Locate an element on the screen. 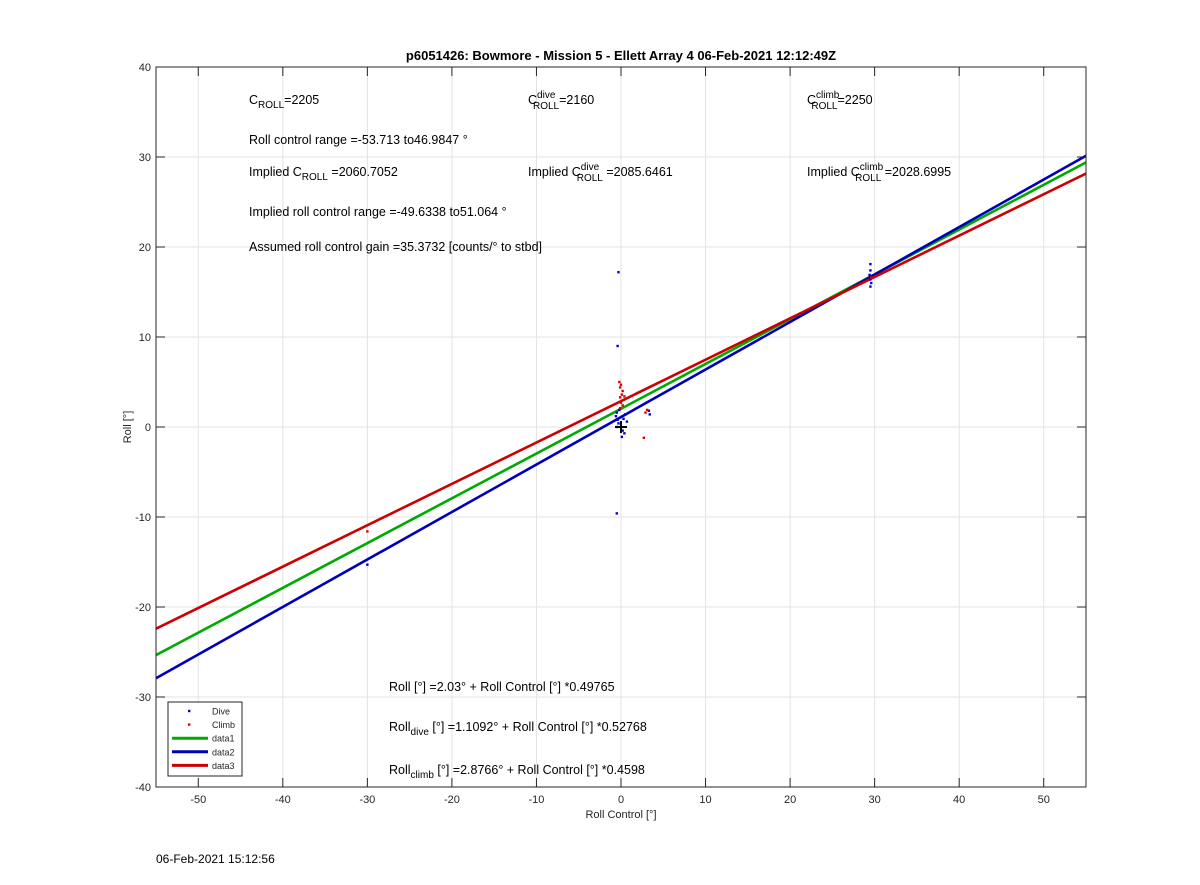 The image size is (1200, 885). annot-implied-c-roll-dive: Implied Cdive ROLL =2085.6461 is located at coordinates (600, 173).